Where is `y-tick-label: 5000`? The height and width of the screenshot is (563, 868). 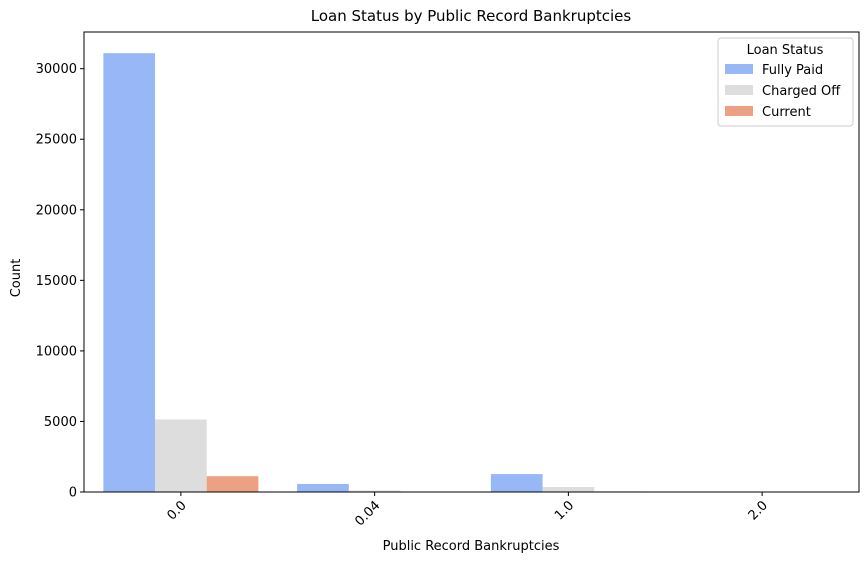
y-tick-label: 5000 is located at coordinates (60, 422).